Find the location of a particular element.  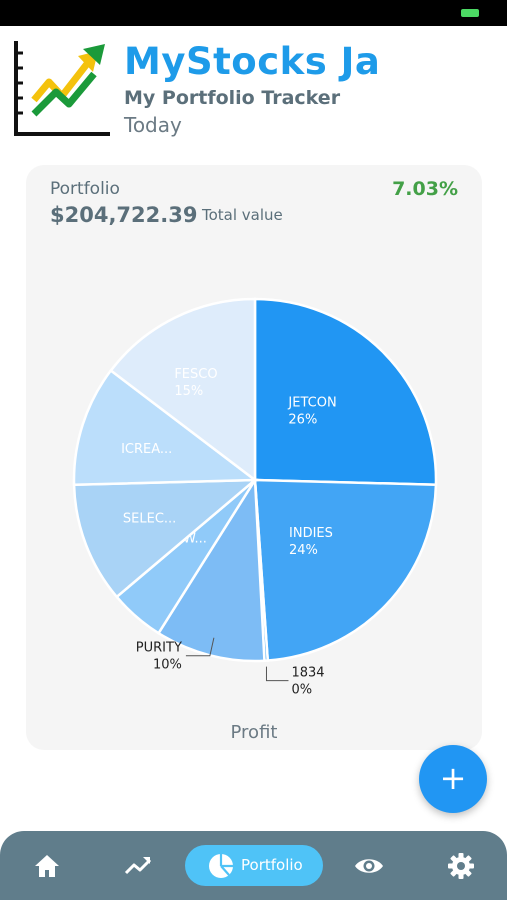

pie-slice-fesco is located at coordinates (183, 390).